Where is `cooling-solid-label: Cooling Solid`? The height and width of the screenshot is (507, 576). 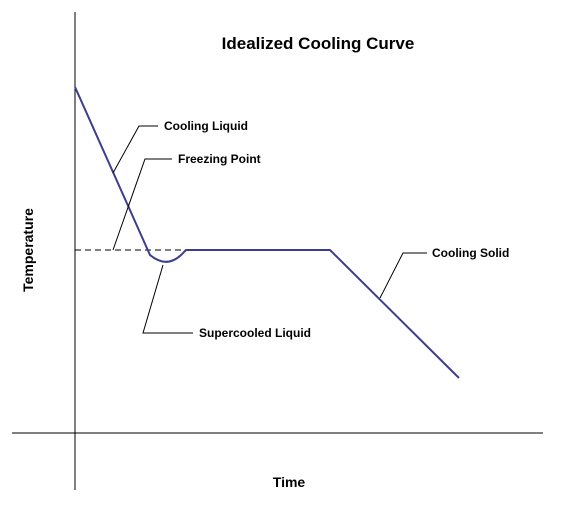
cooling-solid-label: Cooling Solid is located at coordinates (470, 253).